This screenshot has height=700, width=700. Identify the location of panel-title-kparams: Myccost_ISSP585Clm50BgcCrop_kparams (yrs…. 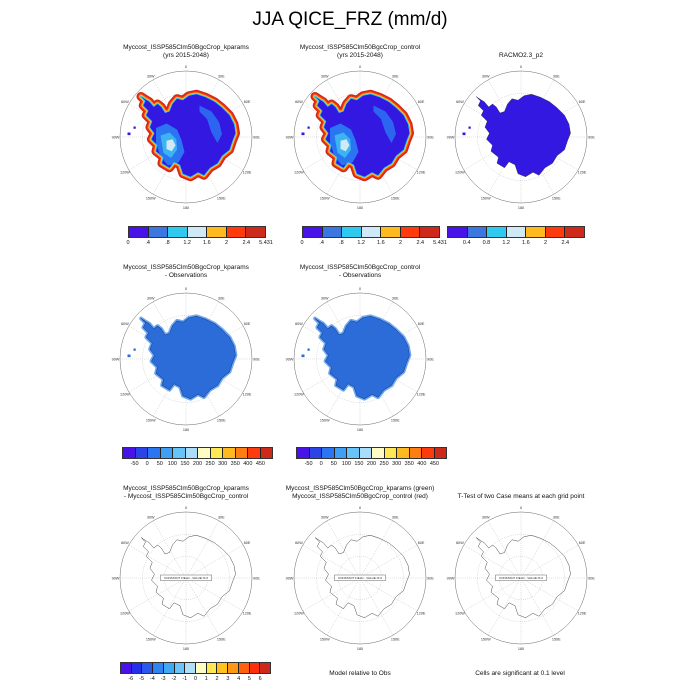
(186, 50).